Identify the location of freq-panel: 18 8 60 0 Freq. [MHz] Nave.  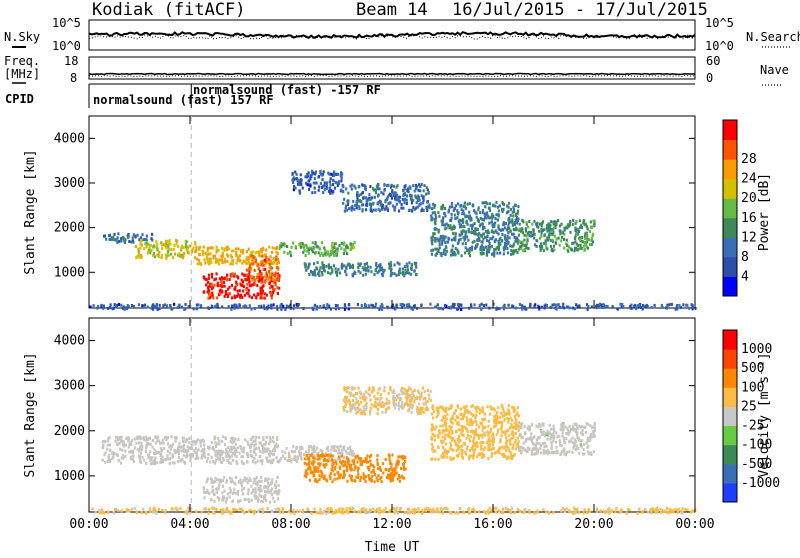
(396, 69).